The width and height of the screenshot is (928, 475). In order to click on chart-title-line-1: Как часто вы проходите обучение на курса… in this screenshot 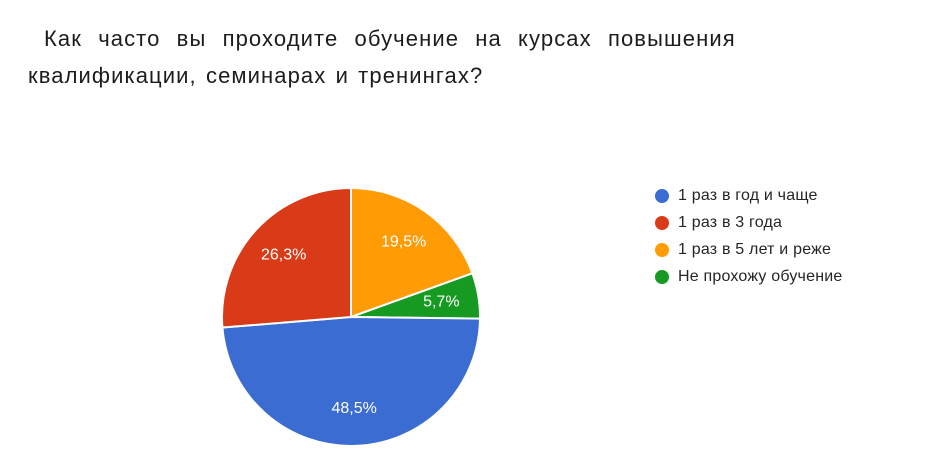, I will do `click(390, 38)`.